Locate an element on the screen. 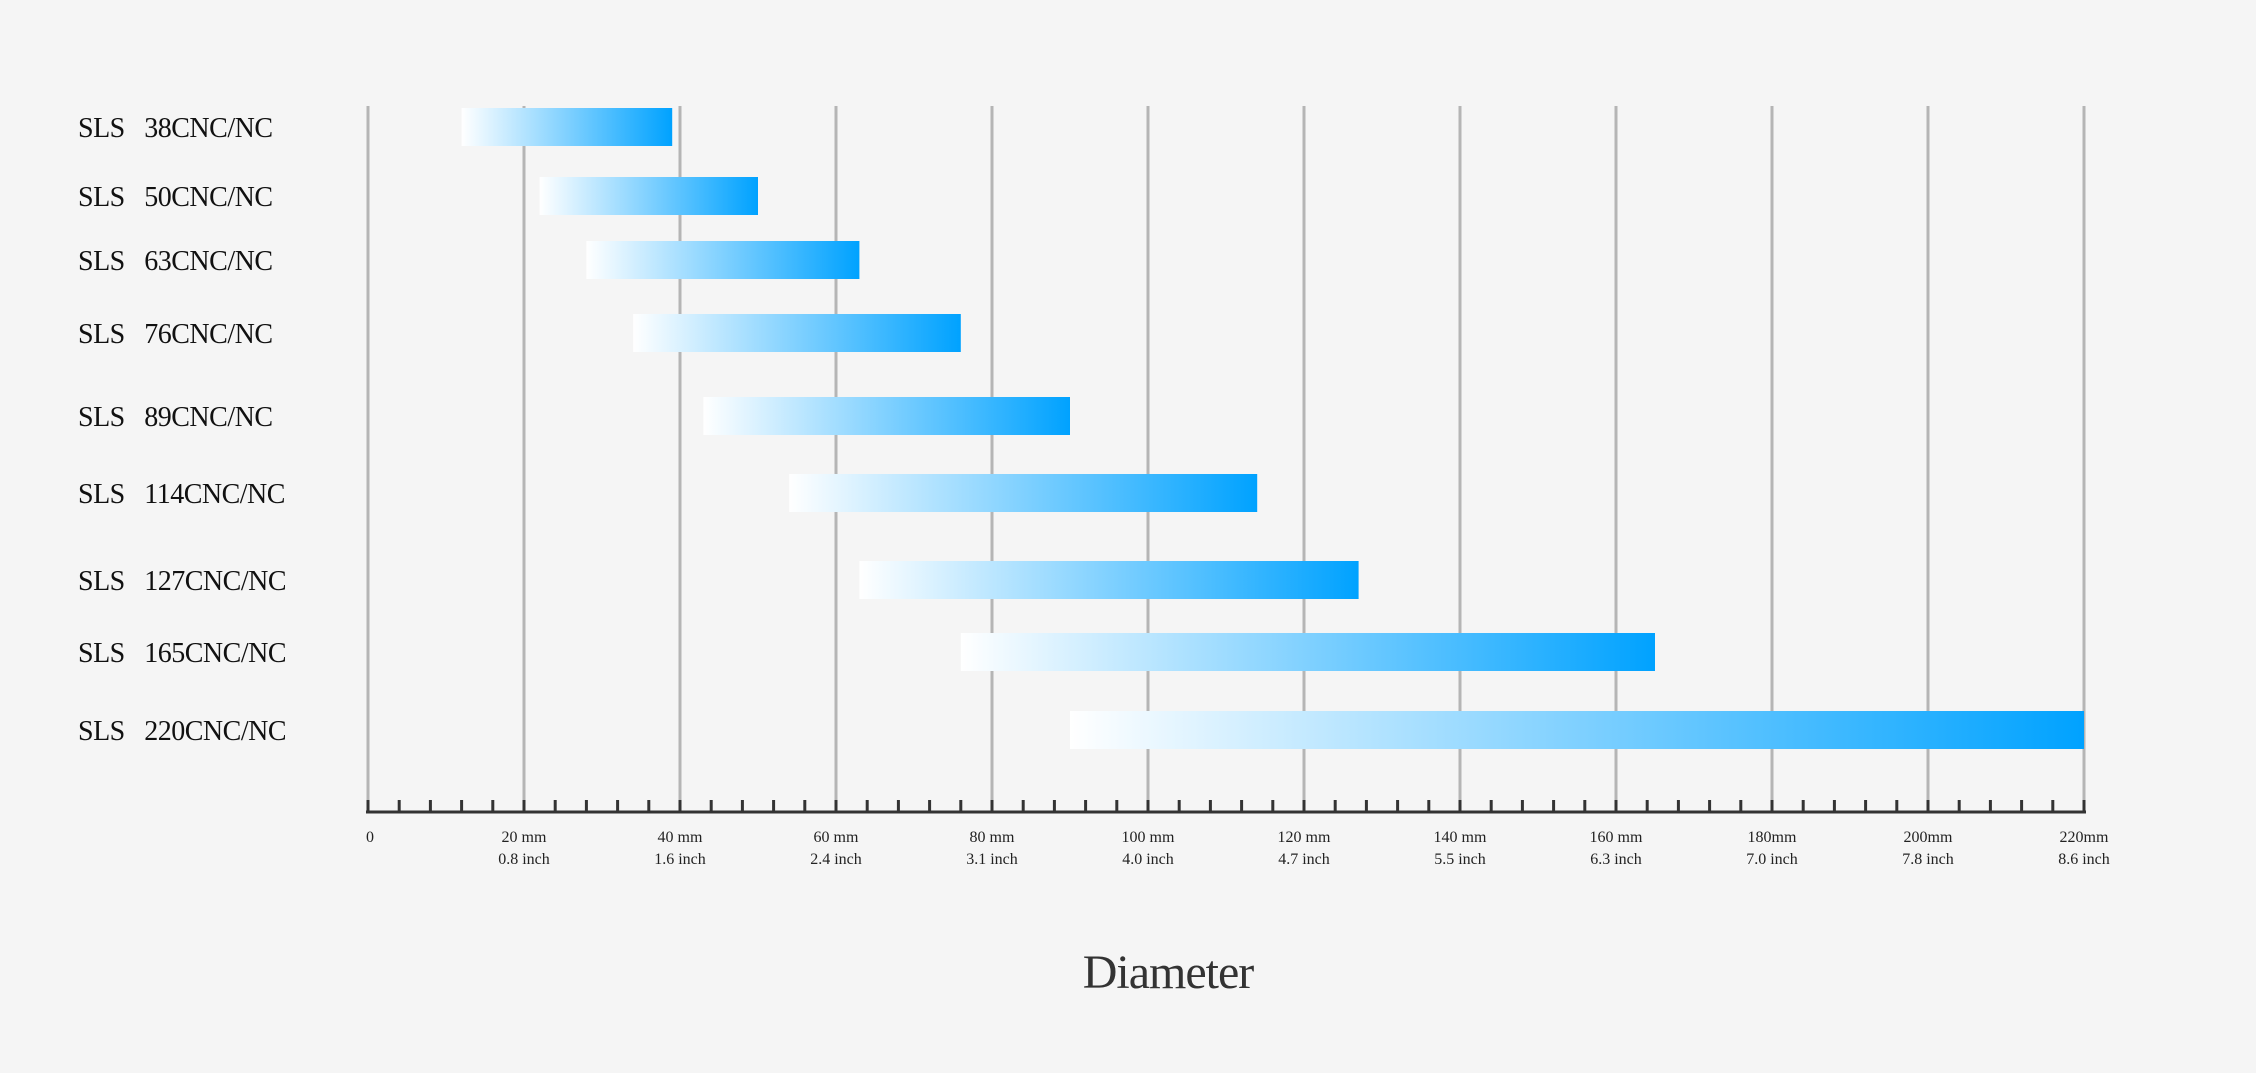  x-tick-label-mm: 160 mm is located at coordinates (1616, 837).